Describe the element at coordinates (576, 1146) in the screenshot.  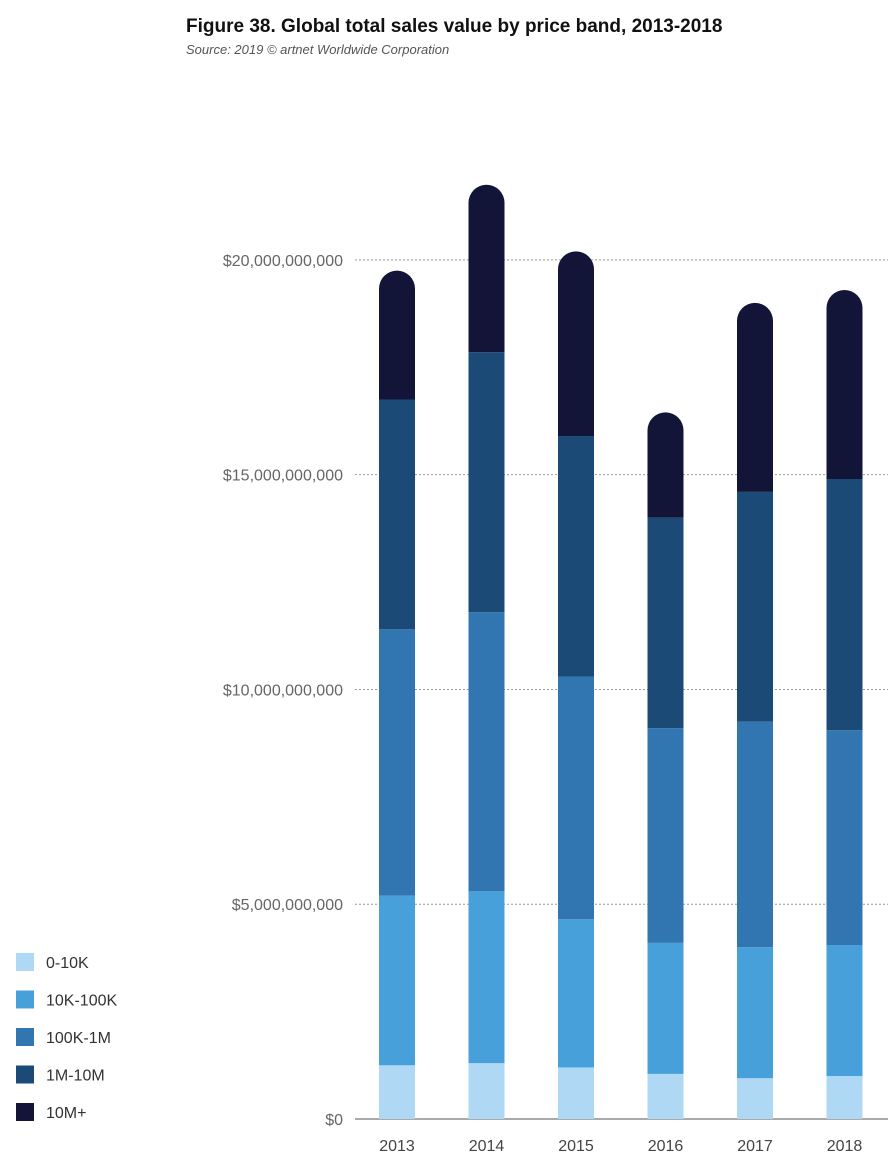
I see `x-tick-label: 2015` at that location.